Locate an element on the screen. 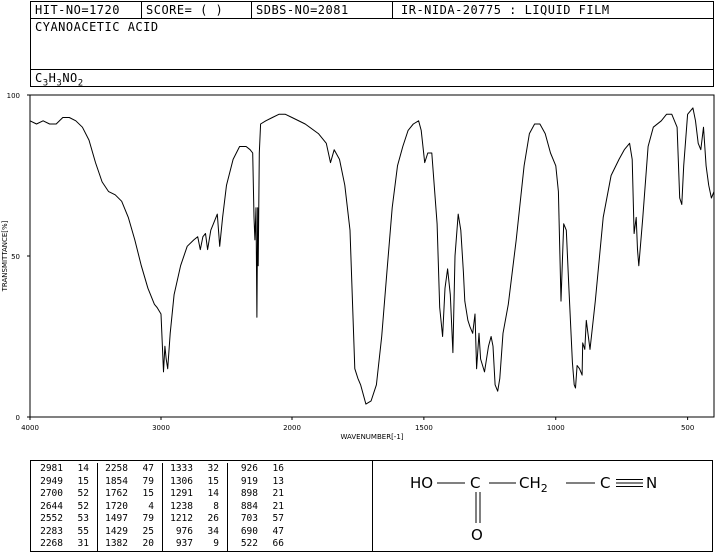  peak-wavenumber: 2981 is located at coordinates (51, 468).